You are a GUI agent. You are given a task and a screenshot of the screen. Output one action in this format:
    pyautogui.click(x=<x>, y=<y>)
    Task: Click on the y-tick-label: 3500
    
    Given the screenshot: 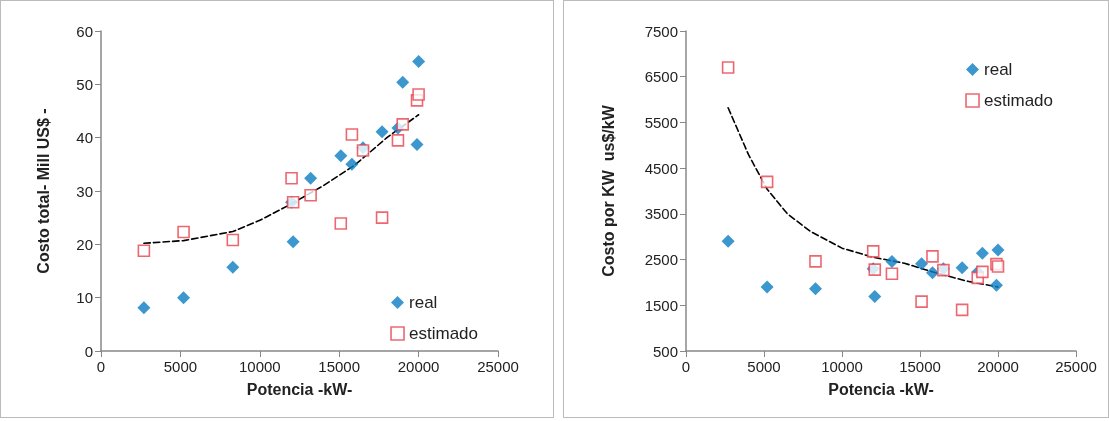 What is the action you would take?
    pyautogui.click(x=661, y=214)
    